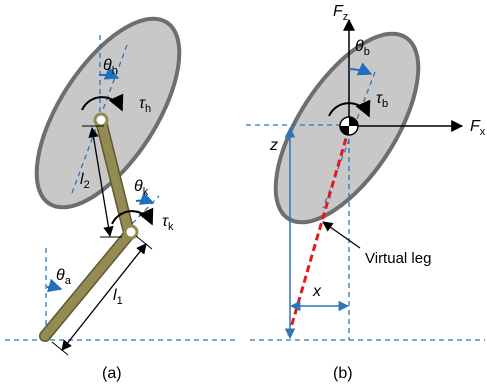 Image resolution: width=487 pixels, height=385 pixels. What do you see at coordinates (104, 297) in the screenshot?
I see `l1-dimension` at bounding box center [104, 297].